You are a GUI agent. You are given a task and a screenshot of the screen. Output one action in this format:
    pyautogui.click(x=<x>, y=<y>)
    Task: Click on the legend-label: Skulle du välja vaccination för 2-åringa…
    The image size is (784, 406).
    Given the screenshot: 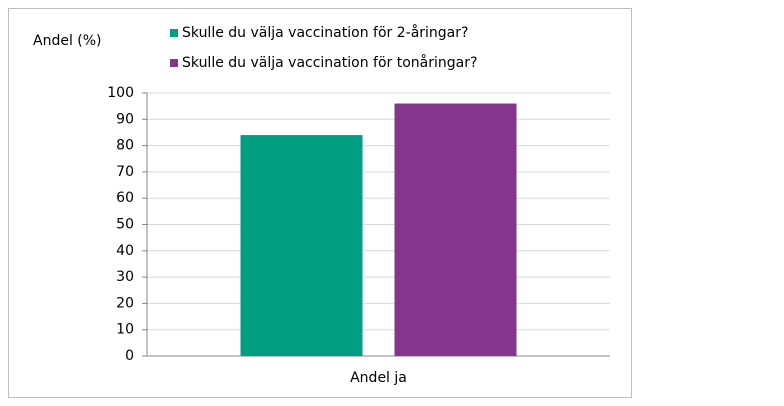 What is the action you would take?
    pyautogui.click(x=325, y=32)
    